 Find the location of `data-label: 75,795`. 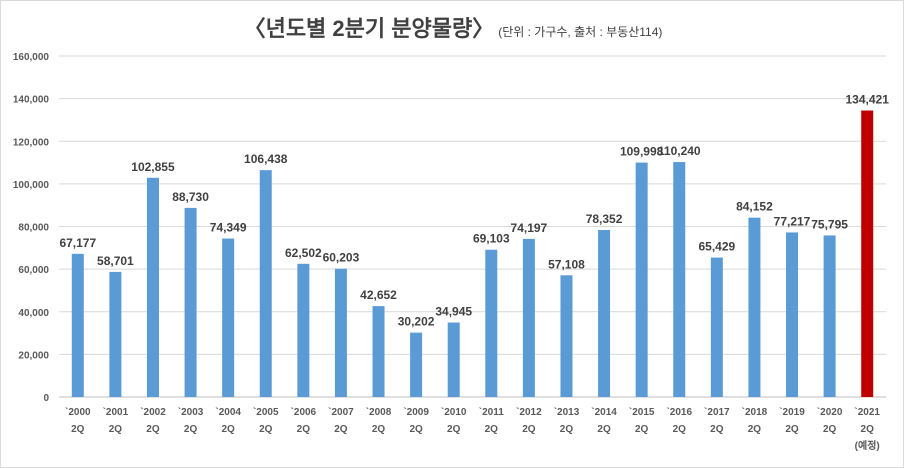

data-label: 75,795 is located at coordinates (829, 224).